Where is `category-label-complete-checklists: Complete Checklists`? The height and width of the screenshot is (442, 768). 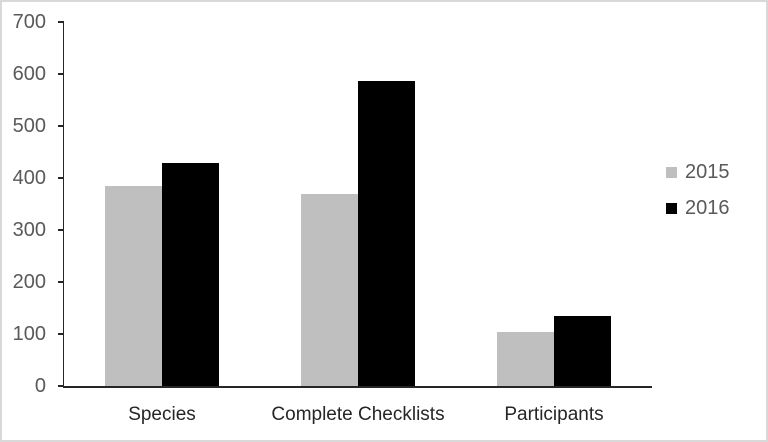
category-label-complete-checklists: Complete Checklists is located at coordinates (358, 414).